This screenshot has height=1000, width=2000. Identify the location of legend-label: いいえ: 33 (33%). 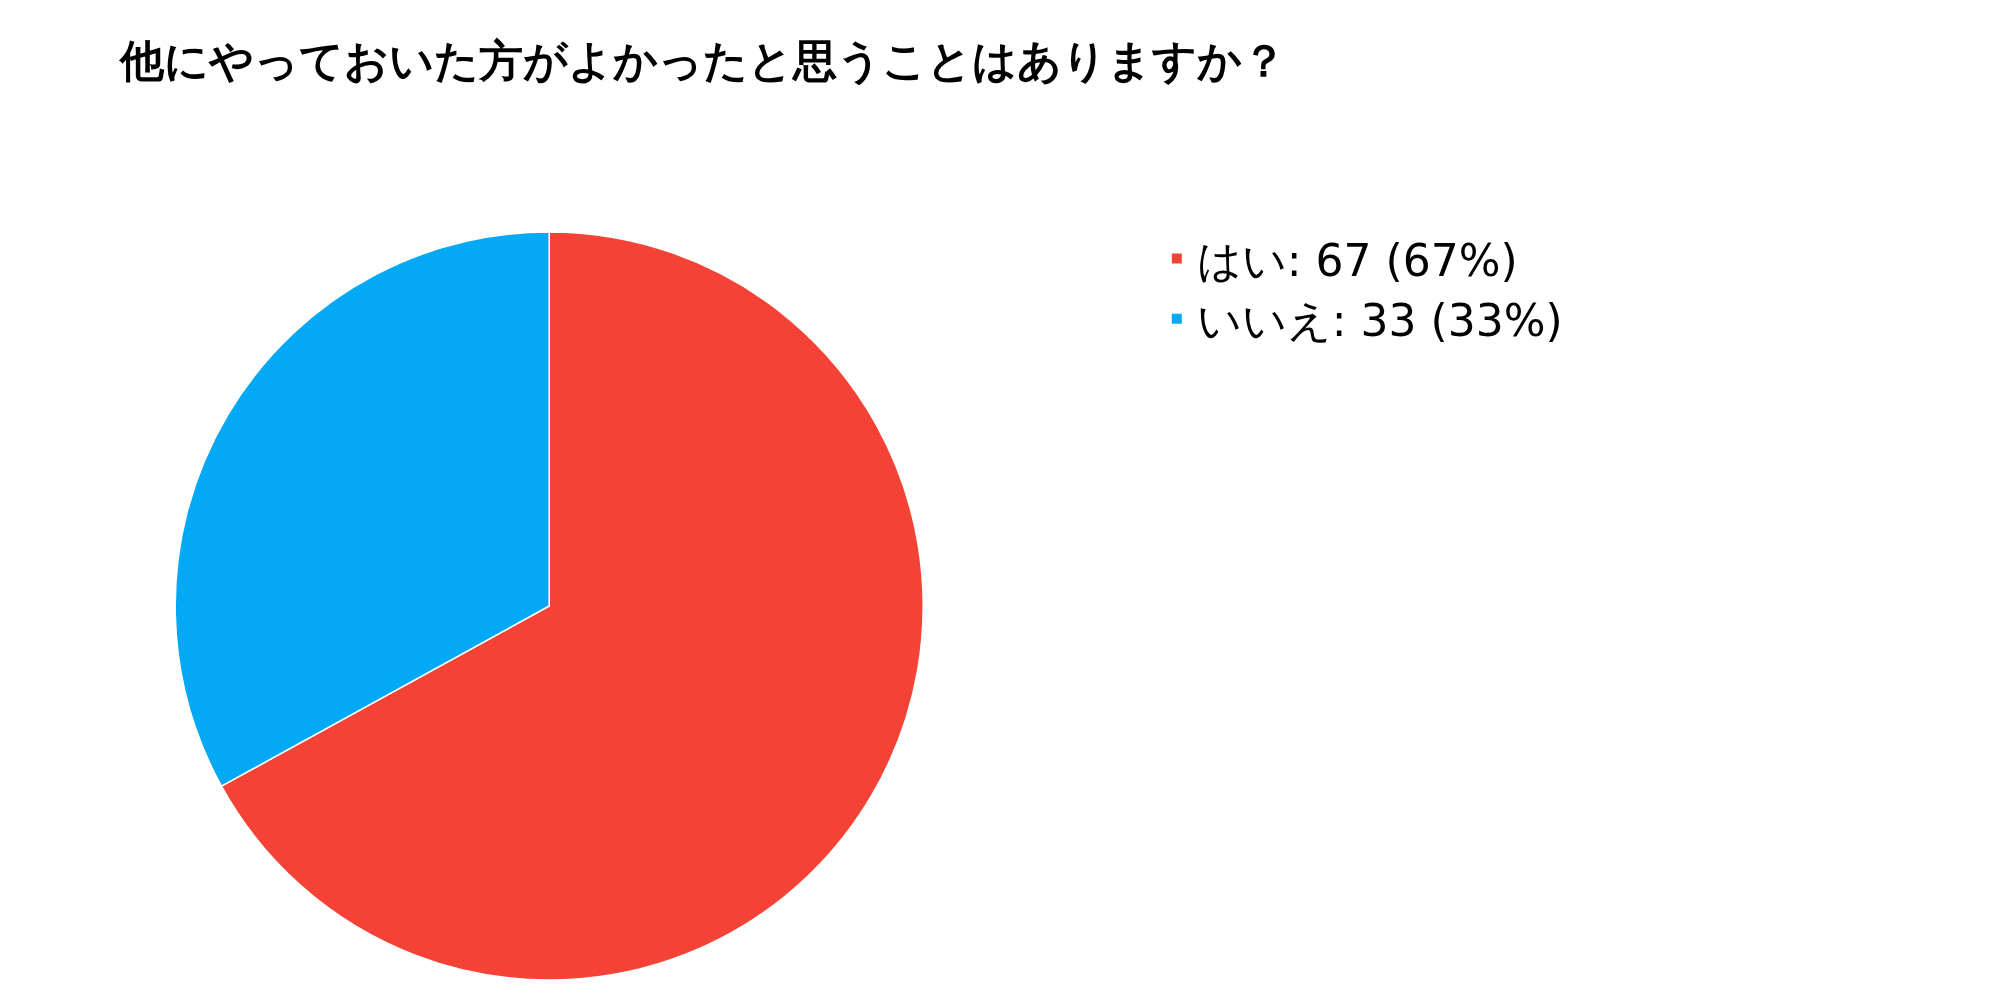
(1379, 320).